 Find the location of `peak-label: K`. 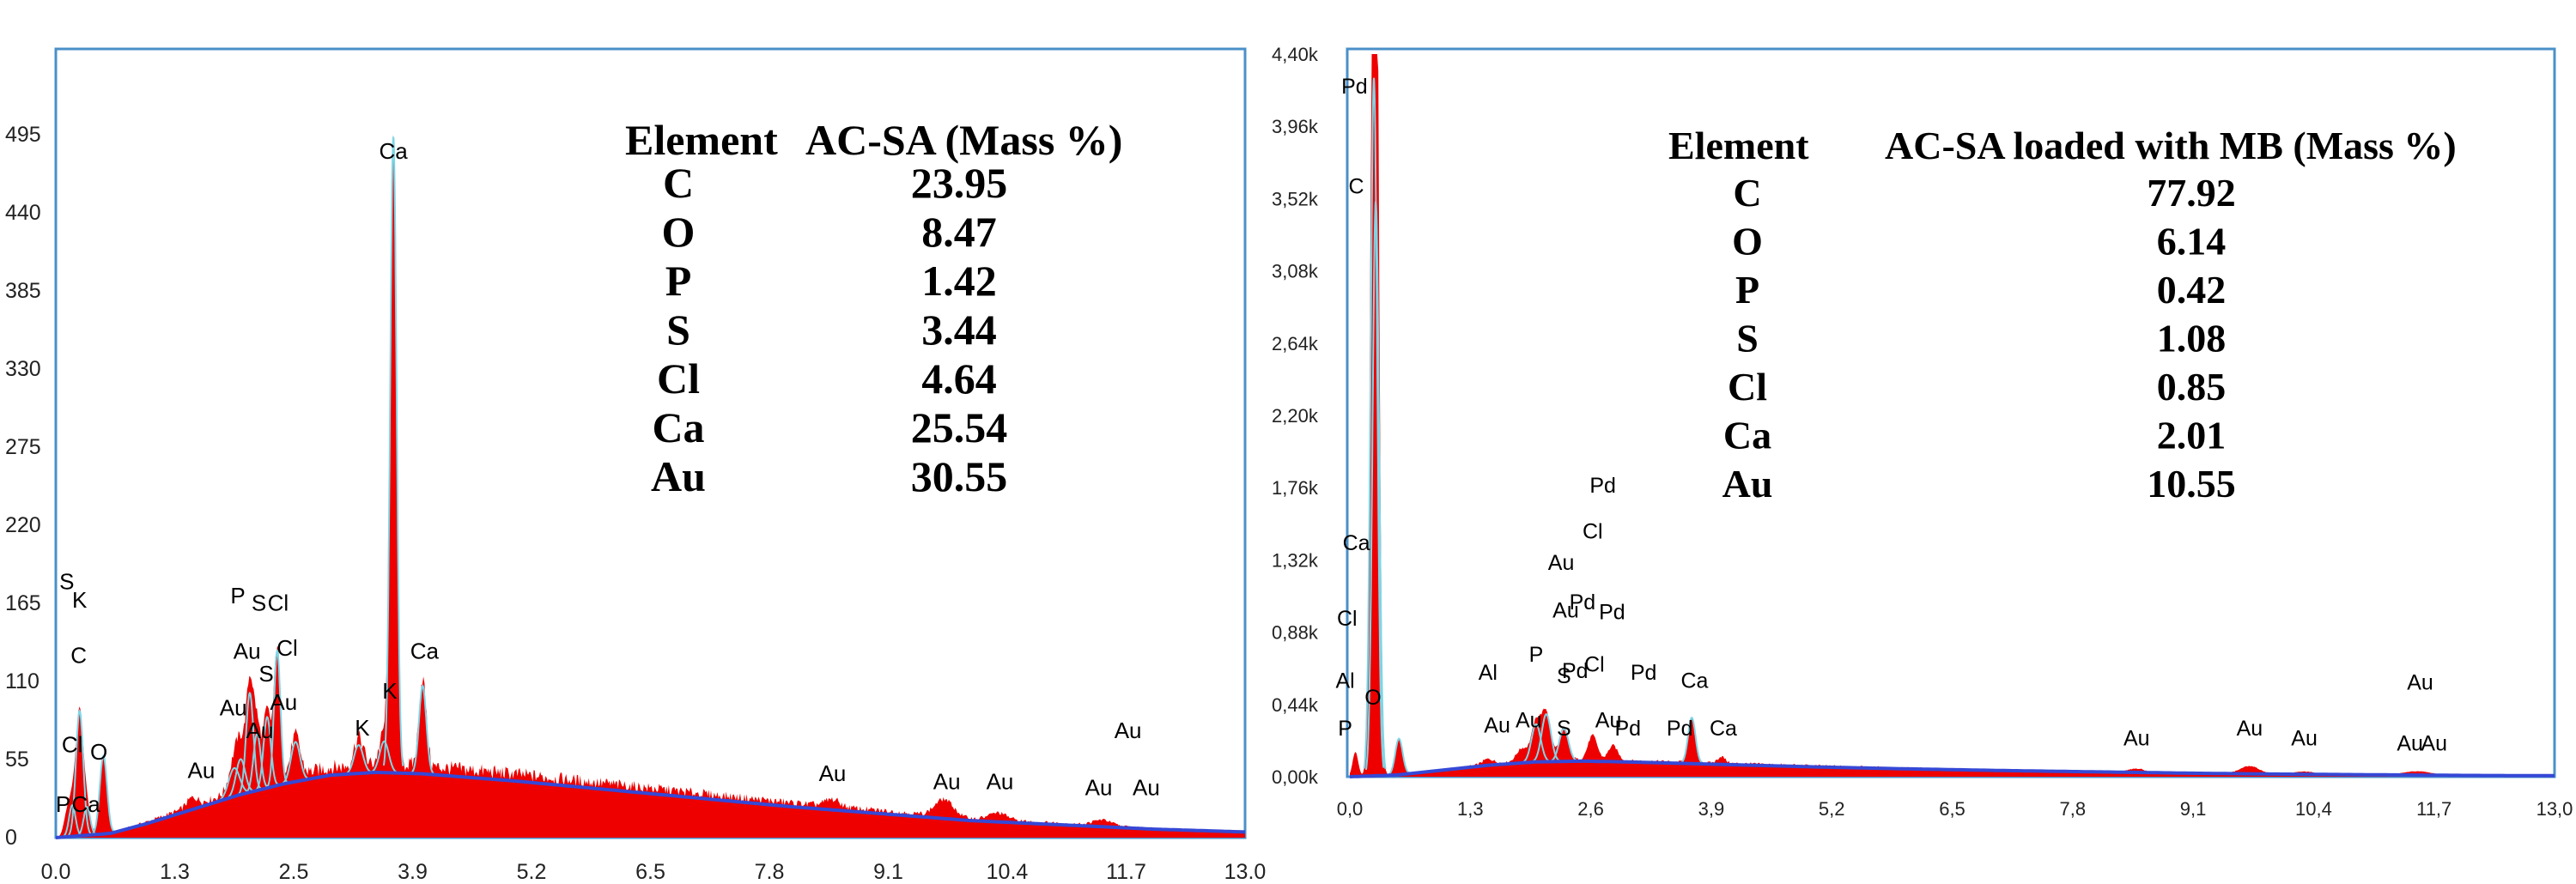

peak-label: K is located at coordinates (80, 600).